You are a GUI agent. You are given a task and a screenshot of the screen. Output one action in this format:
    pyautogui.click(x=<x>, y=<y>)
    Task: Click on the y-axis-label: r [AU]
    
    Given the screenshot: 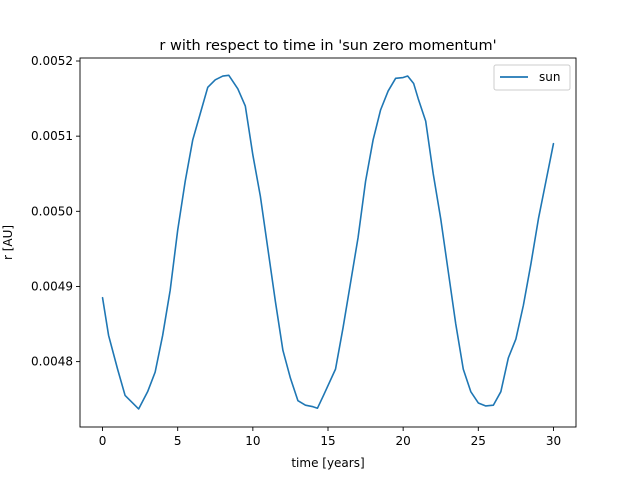 What is the action you would take?
    pyautogui.click(x=8, y=242)
    